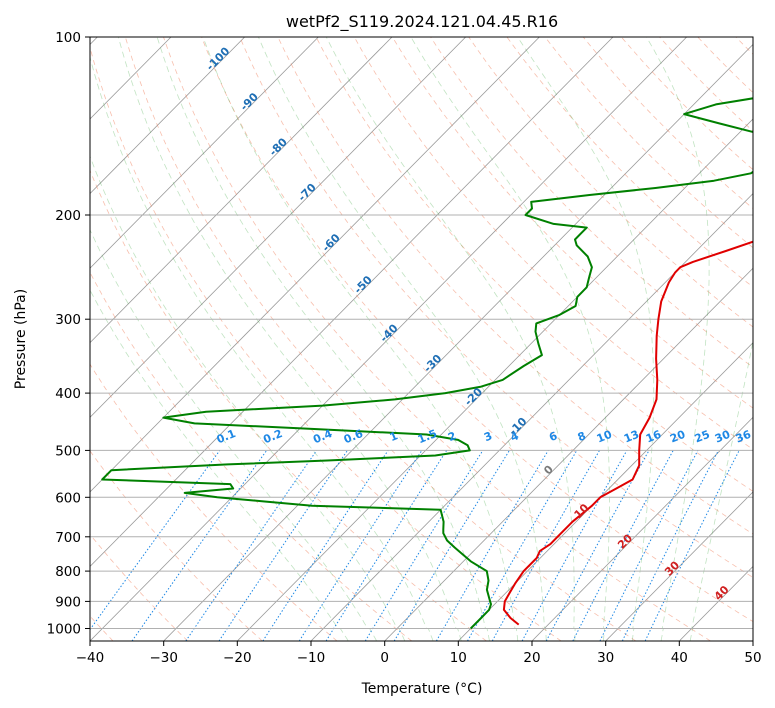 The width and height of the screenshot is (775, 708). Describe the element at coordinates (249, 101) in the screenshot. I see `dry-adiabat-label: -90` at that location.